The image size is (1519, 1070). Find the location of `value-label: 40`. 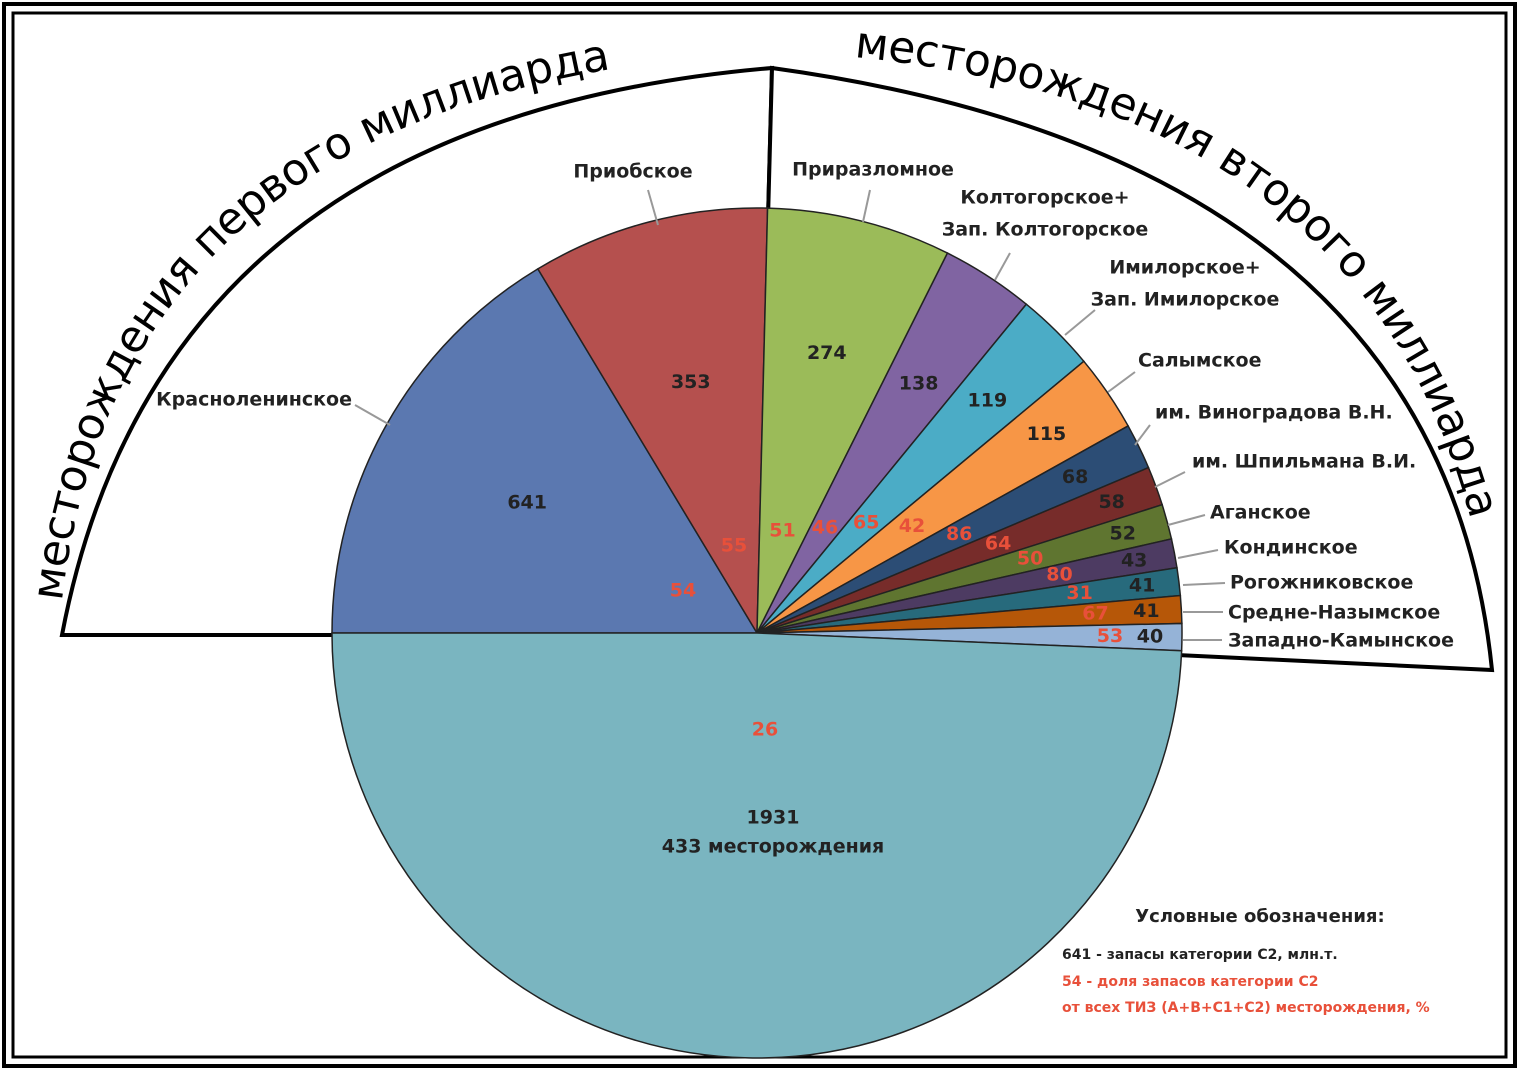

value-label: 40 is located at coordinates (1150, 636).